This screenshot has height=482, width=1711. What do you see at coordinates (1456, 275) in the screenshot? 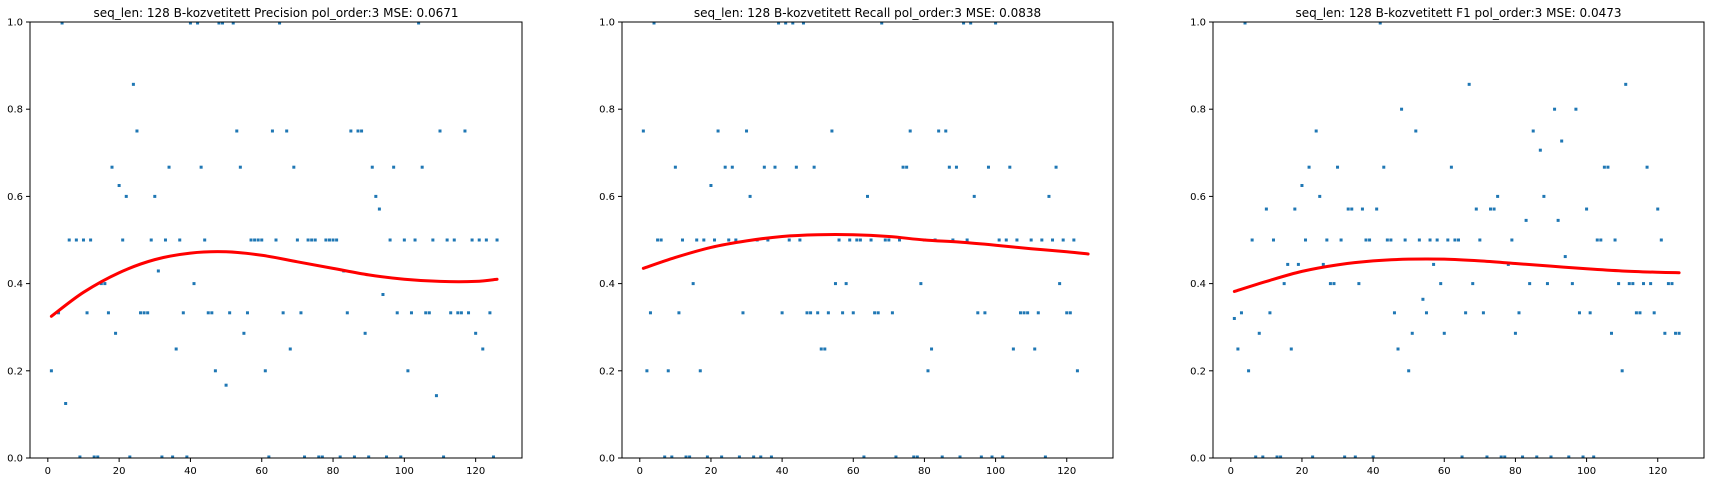
I see `fit-curve` at bounding box center [1456, 275].